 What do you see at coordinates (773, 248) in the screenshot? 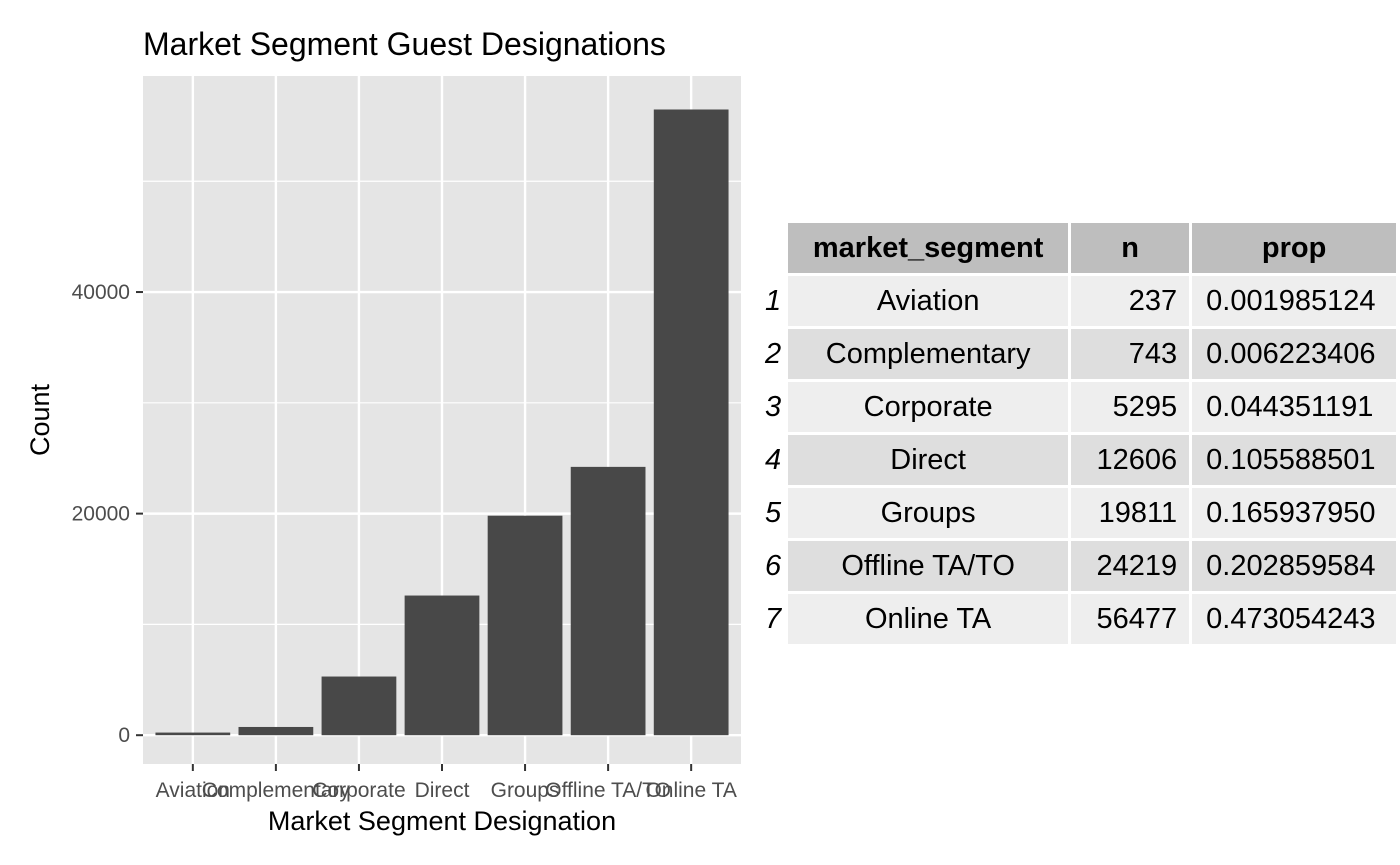
I see `row-index-header` at bounding box center [773, 248].